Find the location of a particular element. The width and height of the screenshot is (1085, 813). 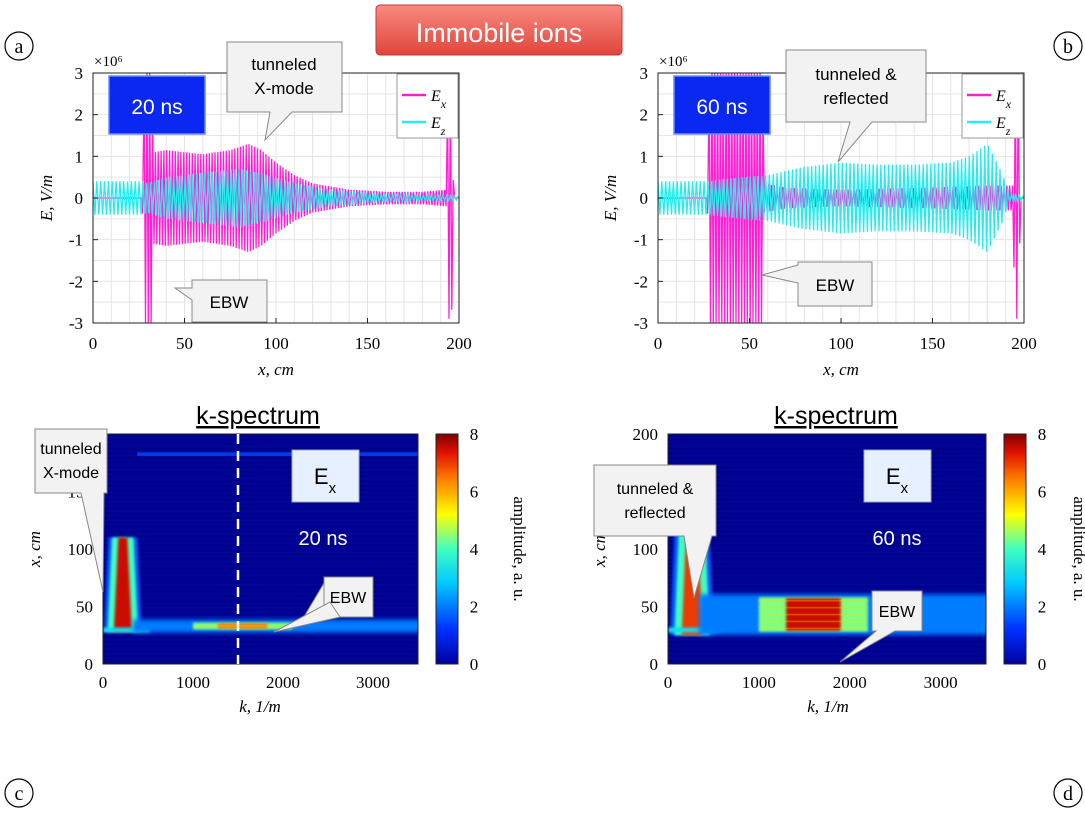

x-axis-label-b: x, cm is located at coordinates (840, 369).